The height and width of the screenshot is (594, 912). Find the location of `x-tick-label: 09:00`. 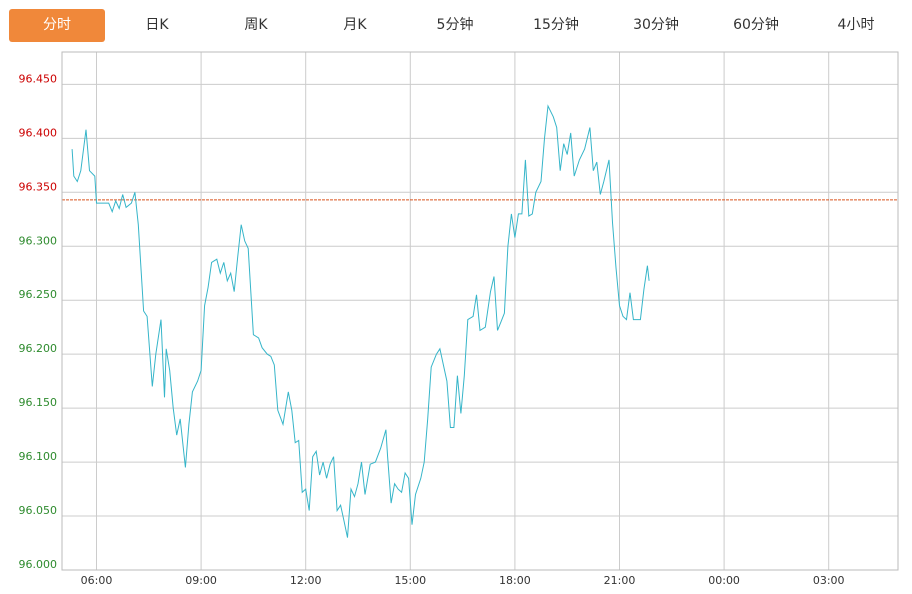

x-tick-label: 09:00 is located at coordinates (201, 580).